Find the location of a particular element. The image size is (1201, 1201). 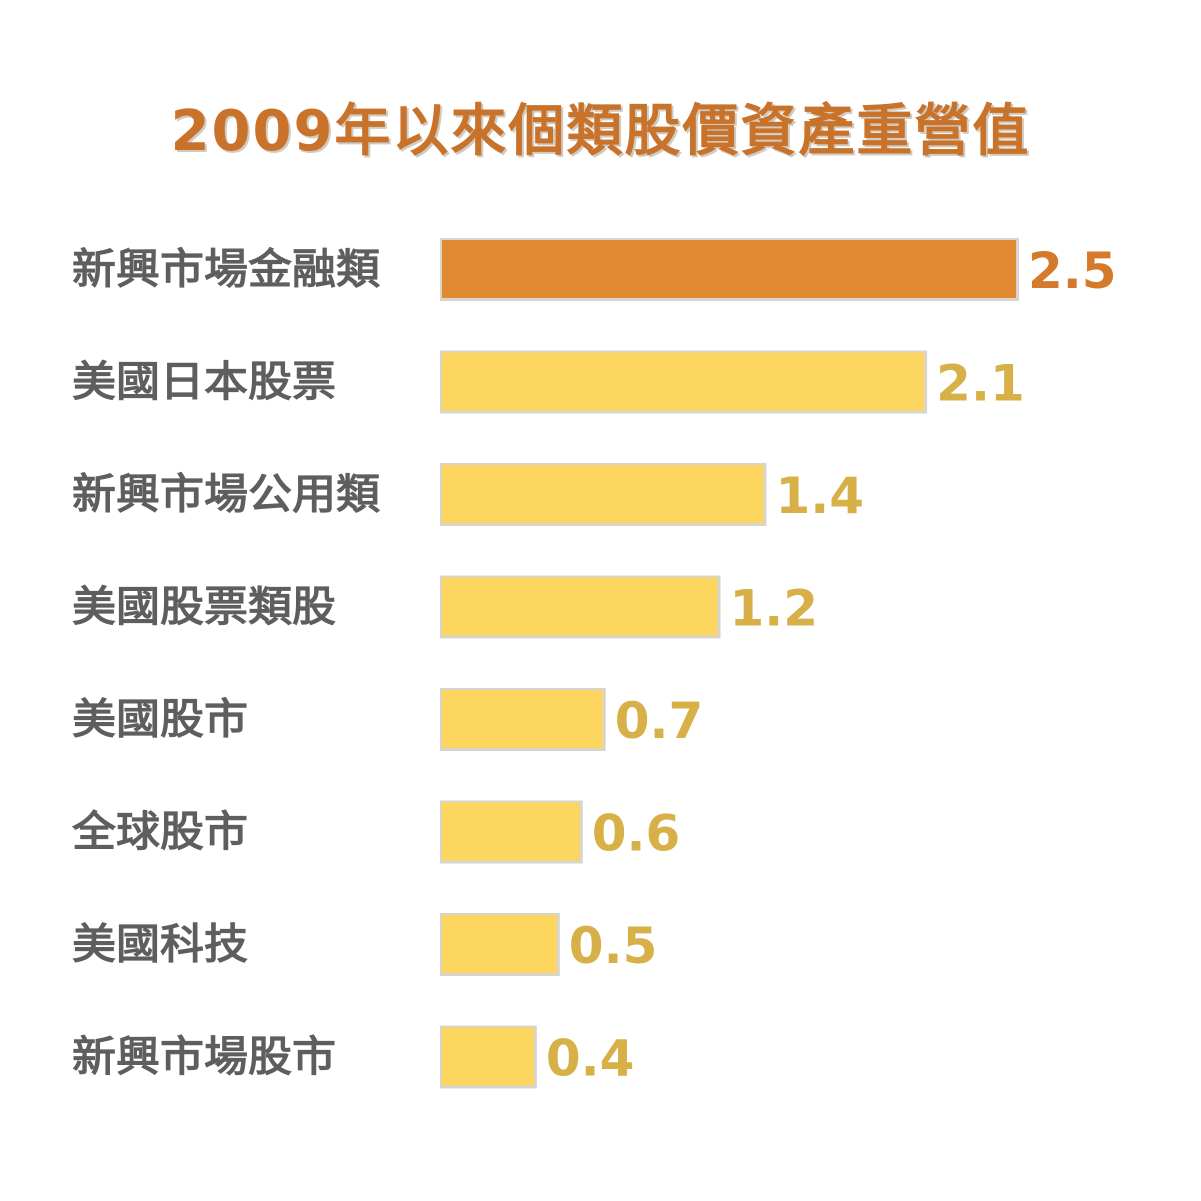

value-label-4: 1.2 is located at coordinates (774, 609).